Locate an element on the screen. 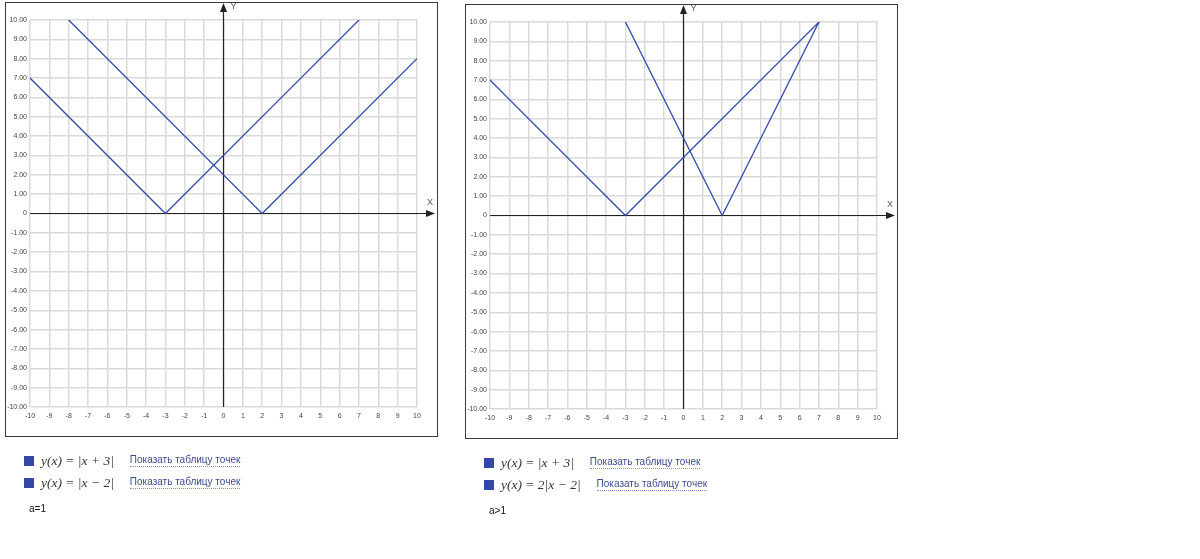 The image size is (1200, 559). legend-label: y(x) = |x − 2| is located at coordinates (76, 482).